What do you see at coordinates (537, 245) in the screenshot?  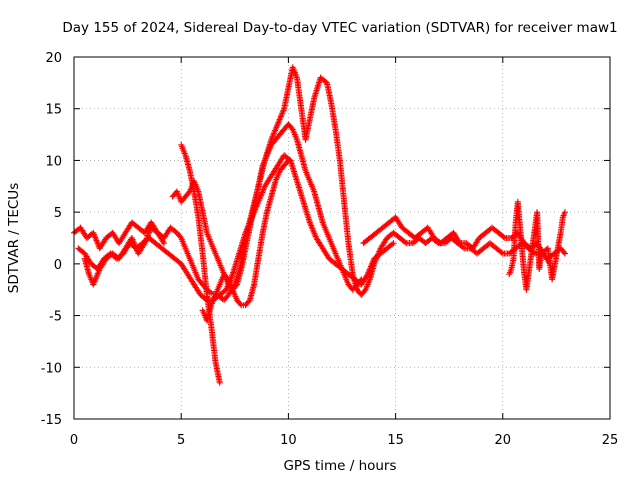 I see `series-trace-h` at bounding box center [537, 245].